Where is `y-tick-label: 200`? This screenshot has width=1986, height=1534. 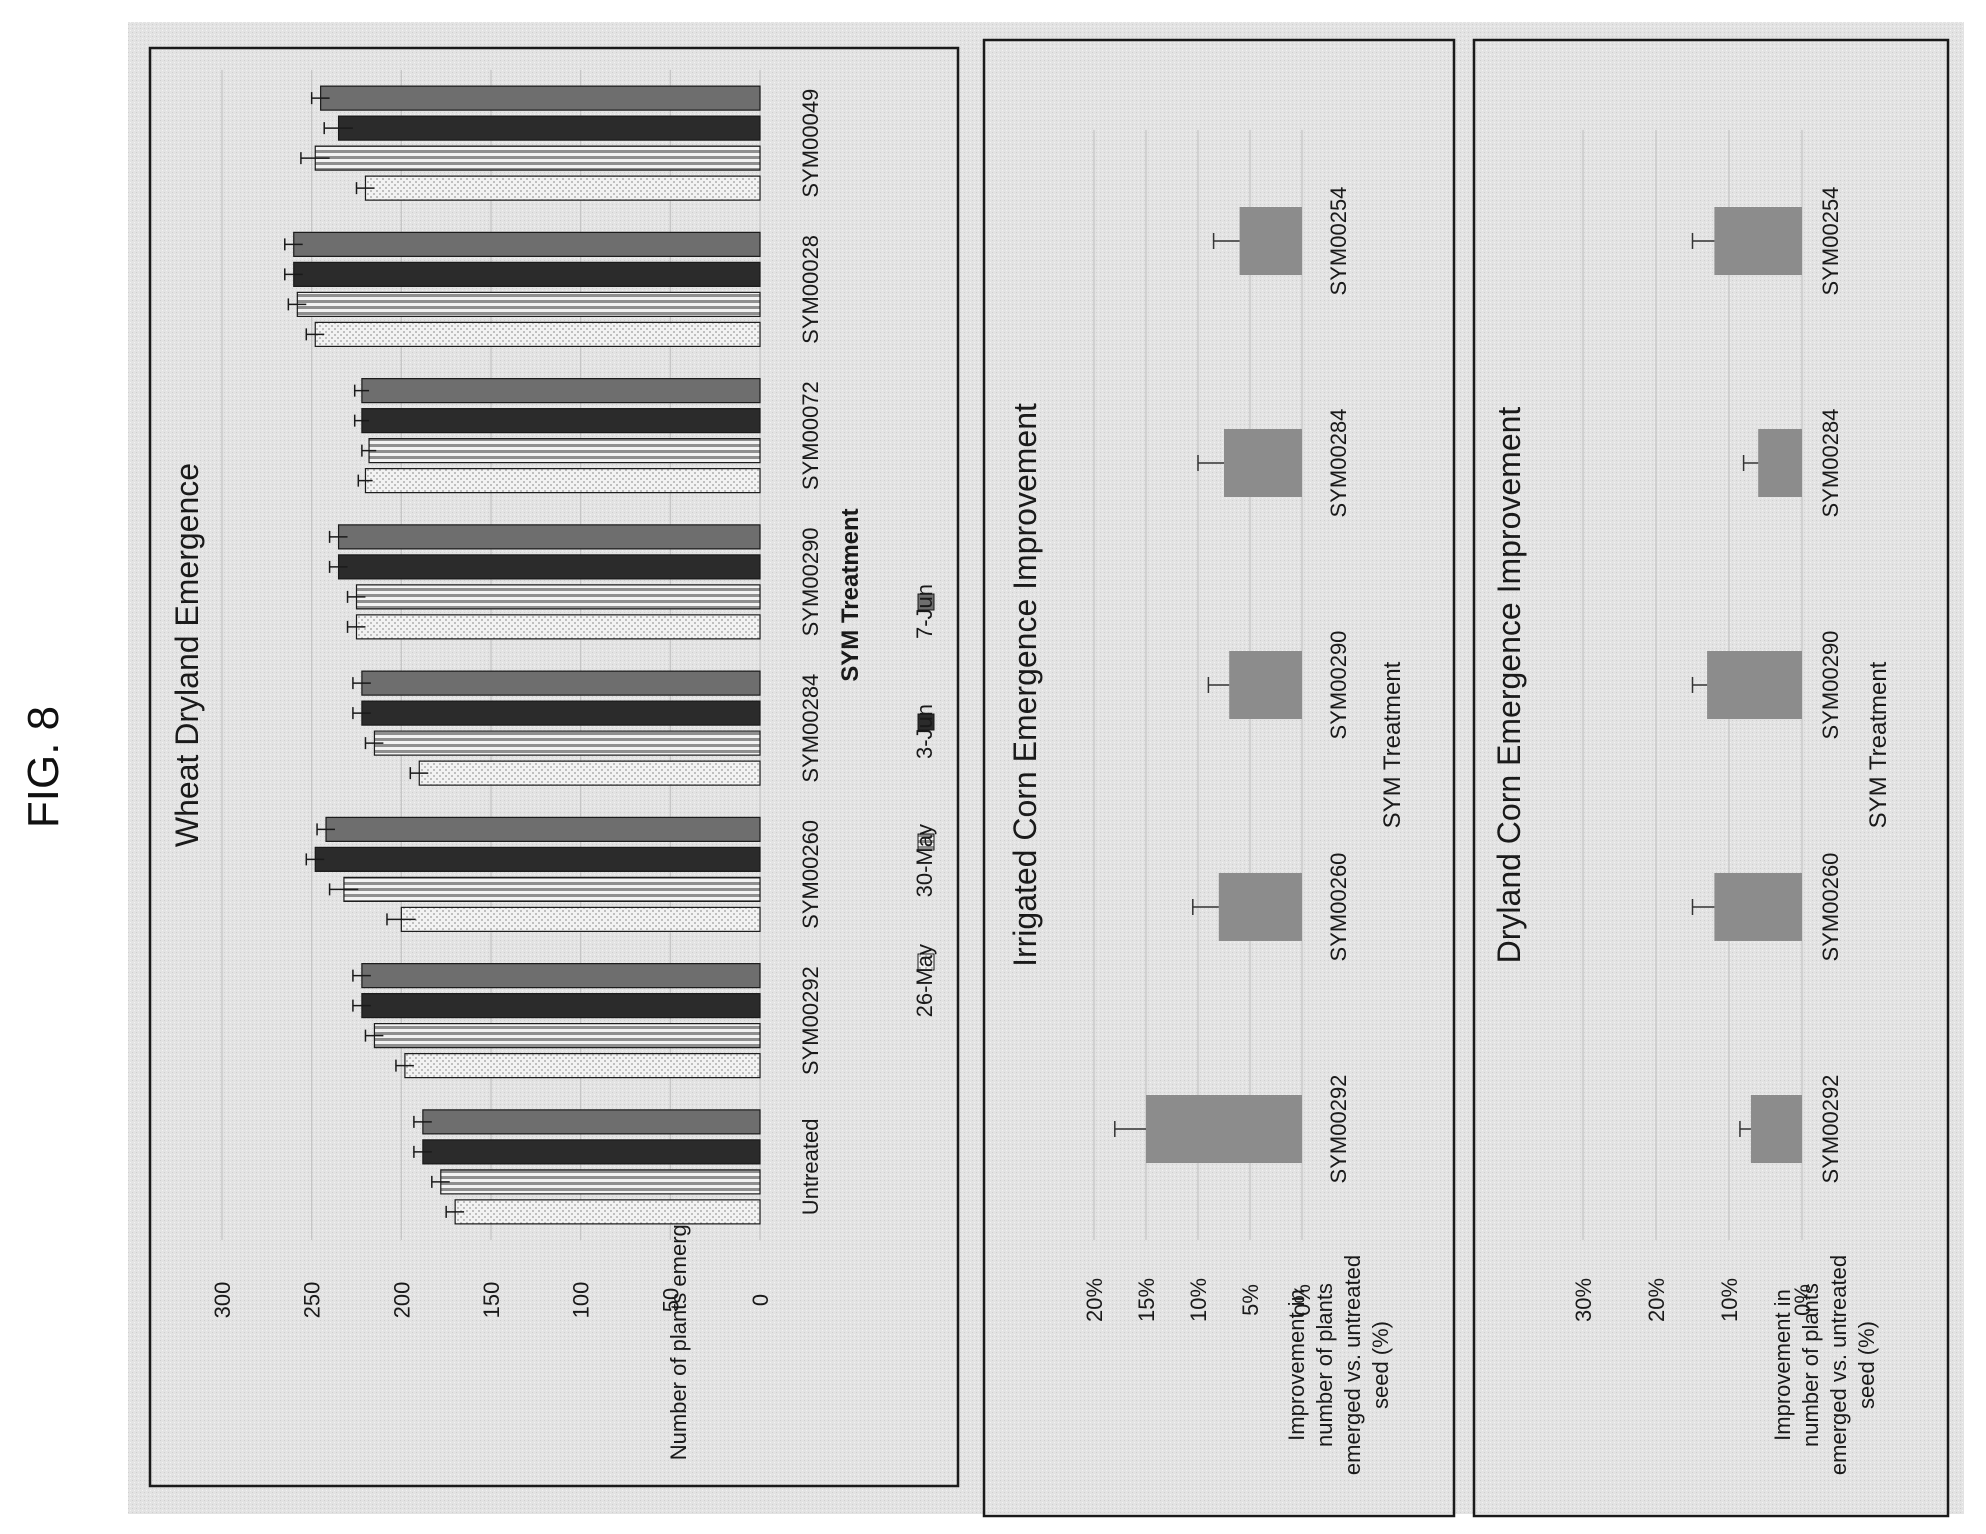 y-tick-label: 200 is located at coordinates (401, 1300).